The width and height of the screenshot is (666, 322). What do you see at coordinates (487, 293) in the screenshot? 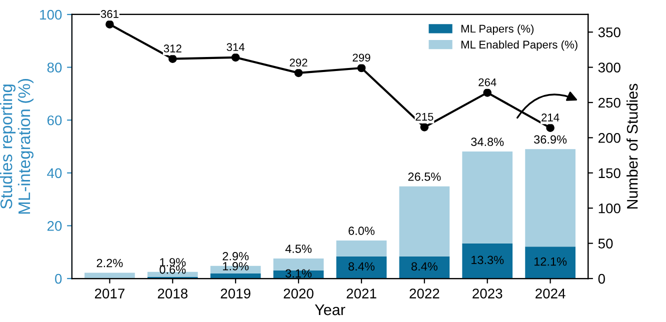
I see `x-tick-label: 2023` at bounding box center [487, 293].